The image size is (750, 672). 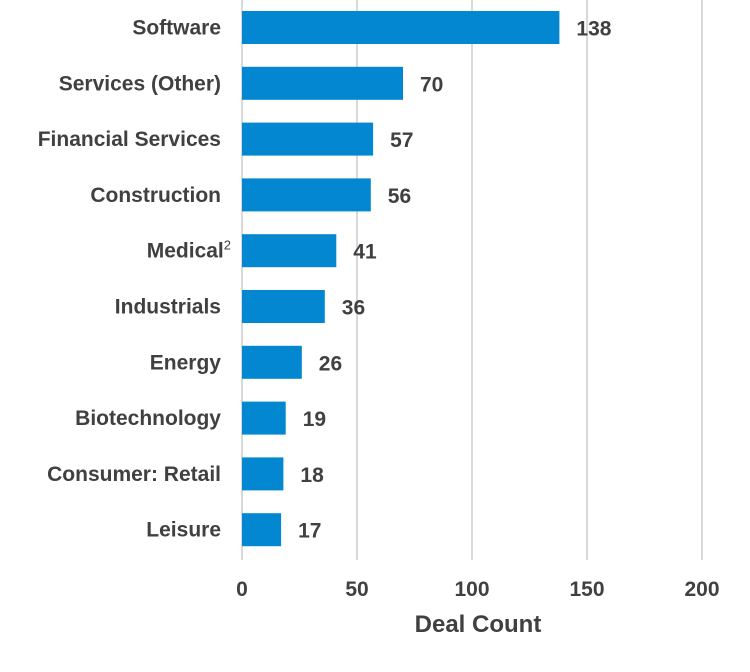 I want to click on footnote-superscript: 2, so click(x=227, y=245).